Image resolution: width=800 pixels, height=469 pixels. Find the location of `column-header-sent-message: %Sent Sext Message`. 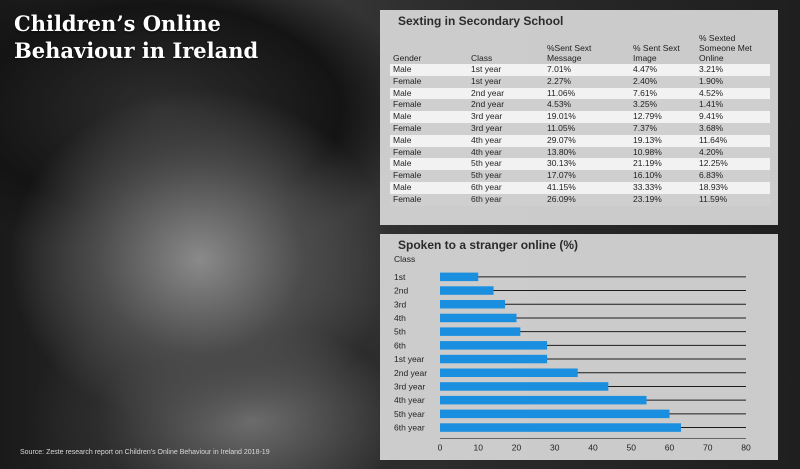

column-header-sent-message: %Sent Sext Message is located at coordinates (569, 53).